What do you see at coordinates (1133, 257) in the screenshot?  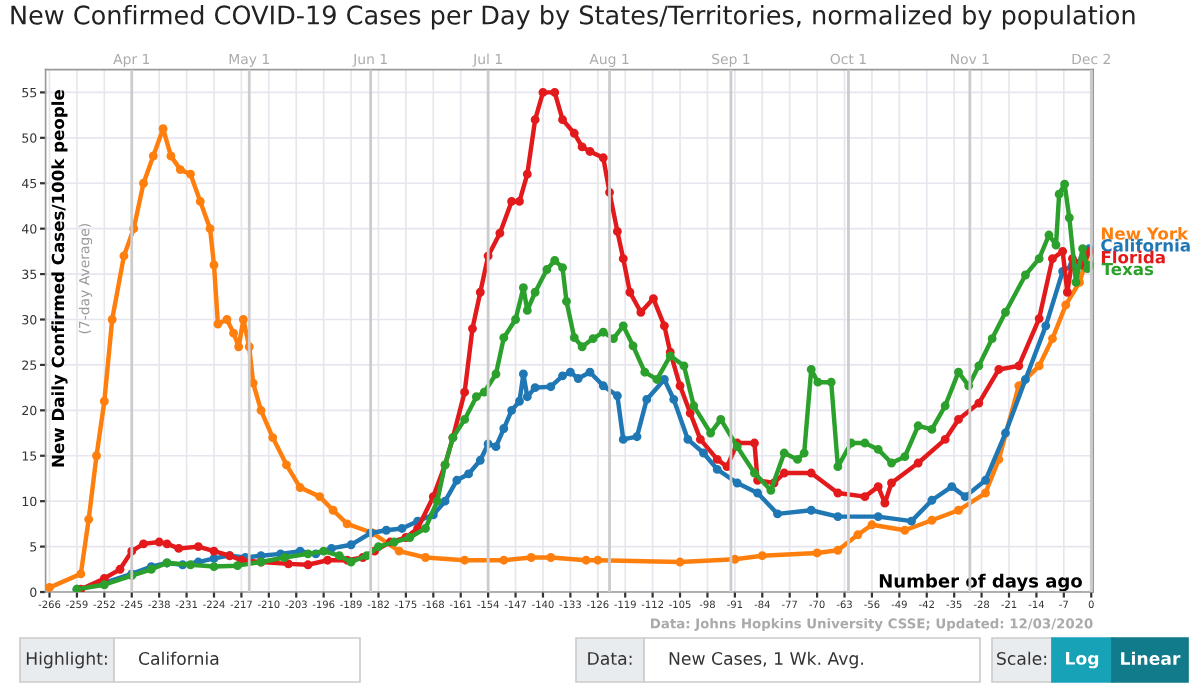 I see `series-label: Florida` at bounding box center [1133, 257].